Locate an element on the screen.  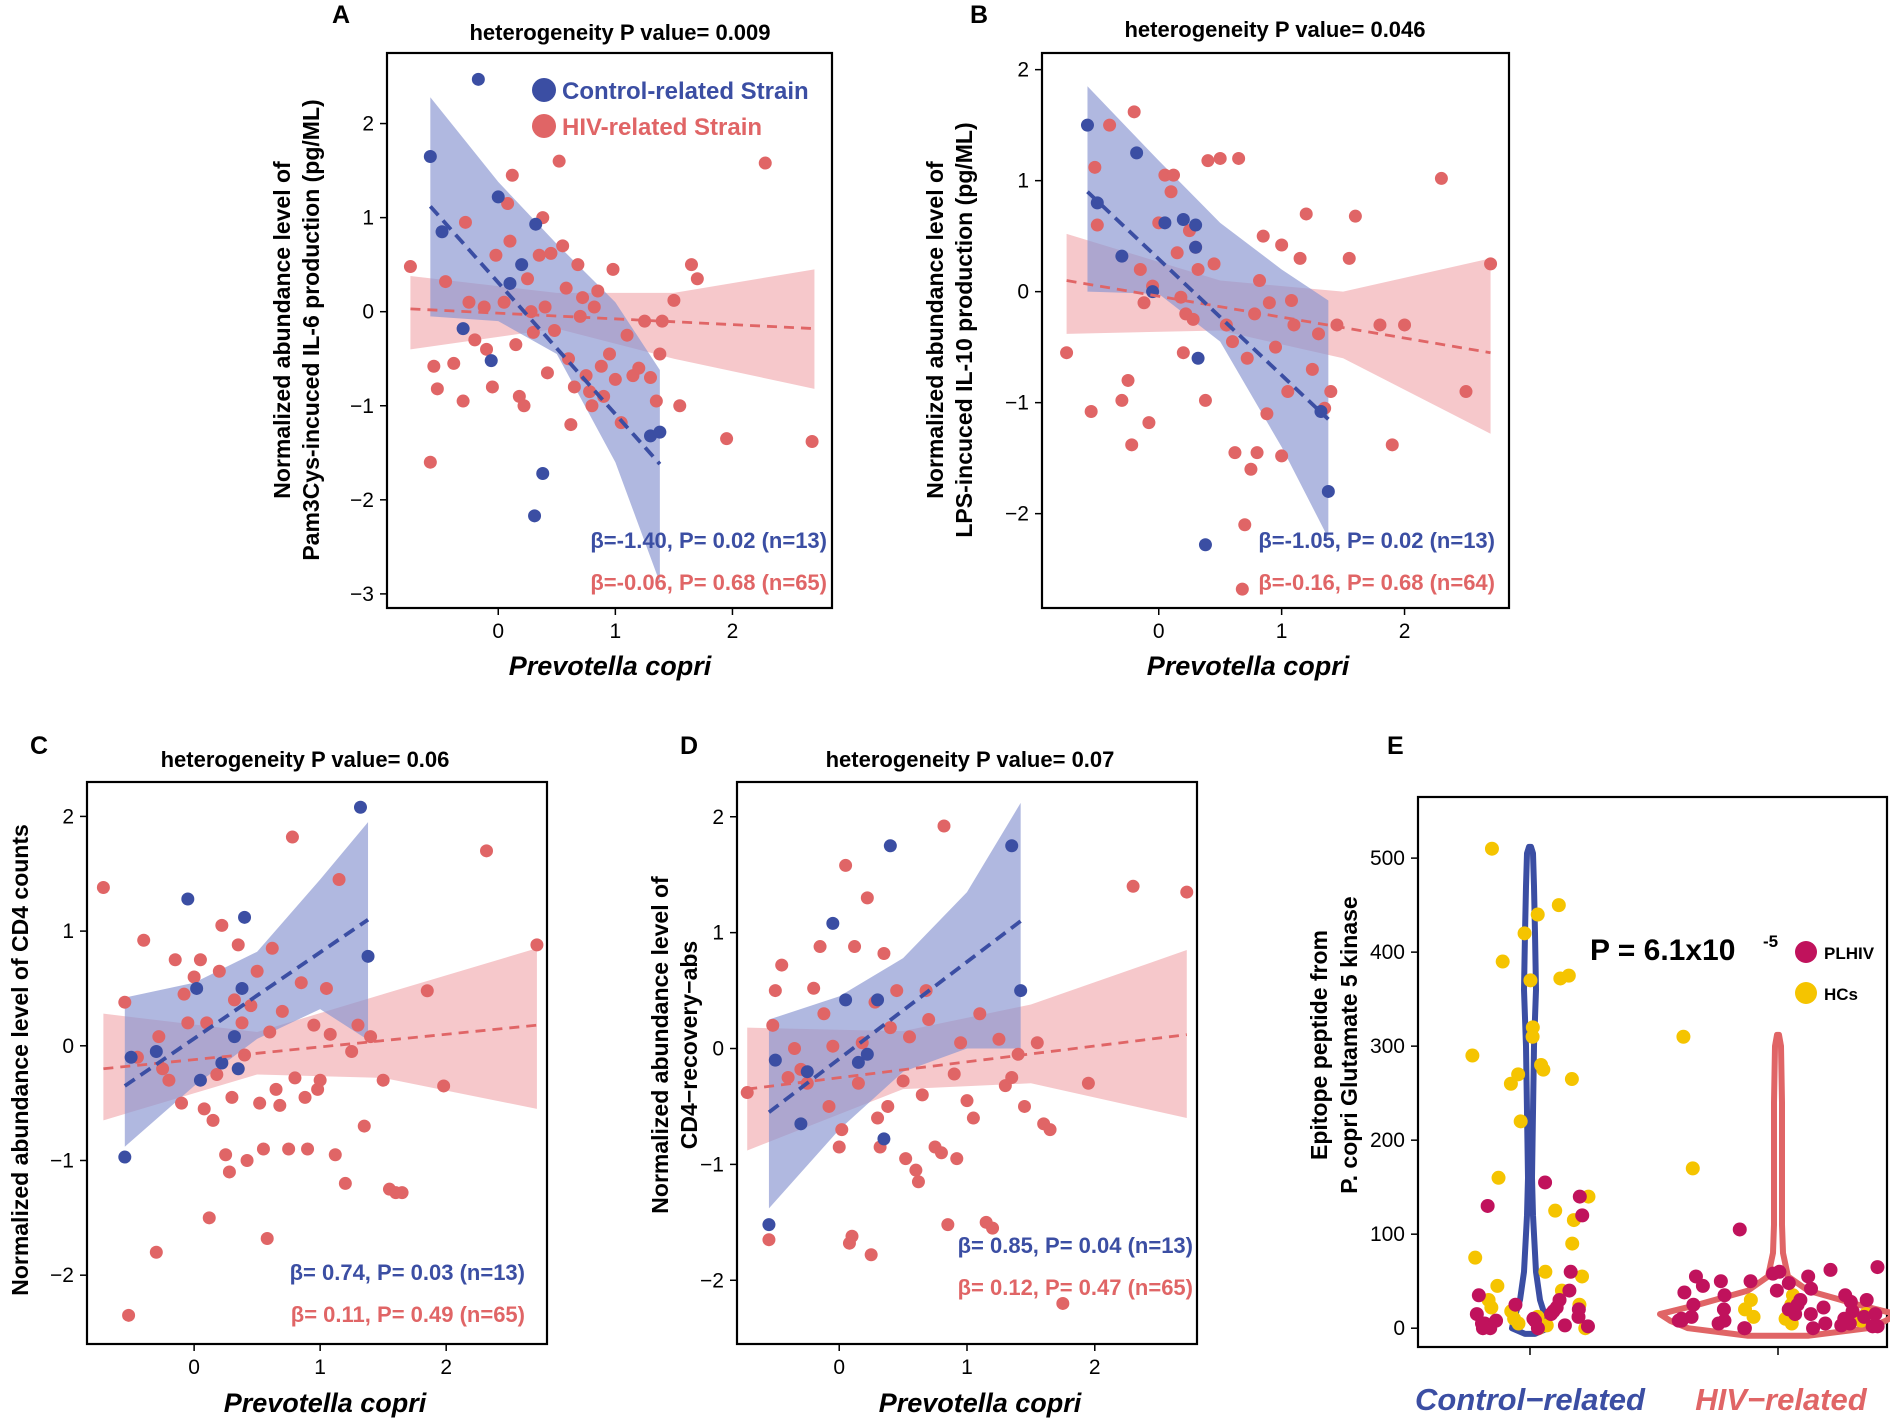
panel-letter-d: D is located at coordinates (689, 746).